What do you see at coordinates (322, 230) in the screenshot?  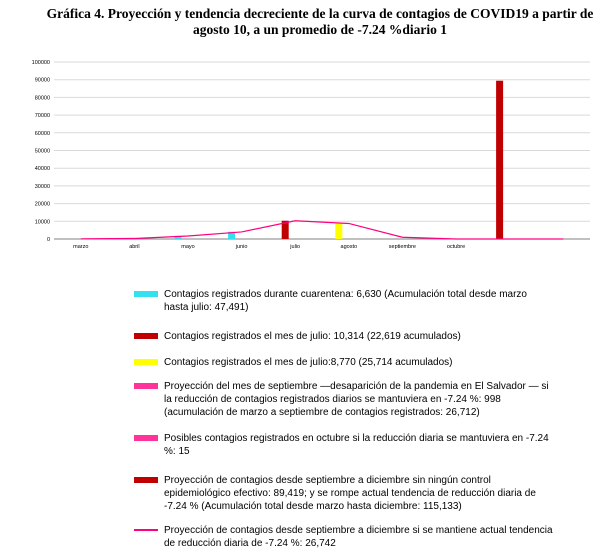 I see `projection-line` at bounding box center [322, 230].